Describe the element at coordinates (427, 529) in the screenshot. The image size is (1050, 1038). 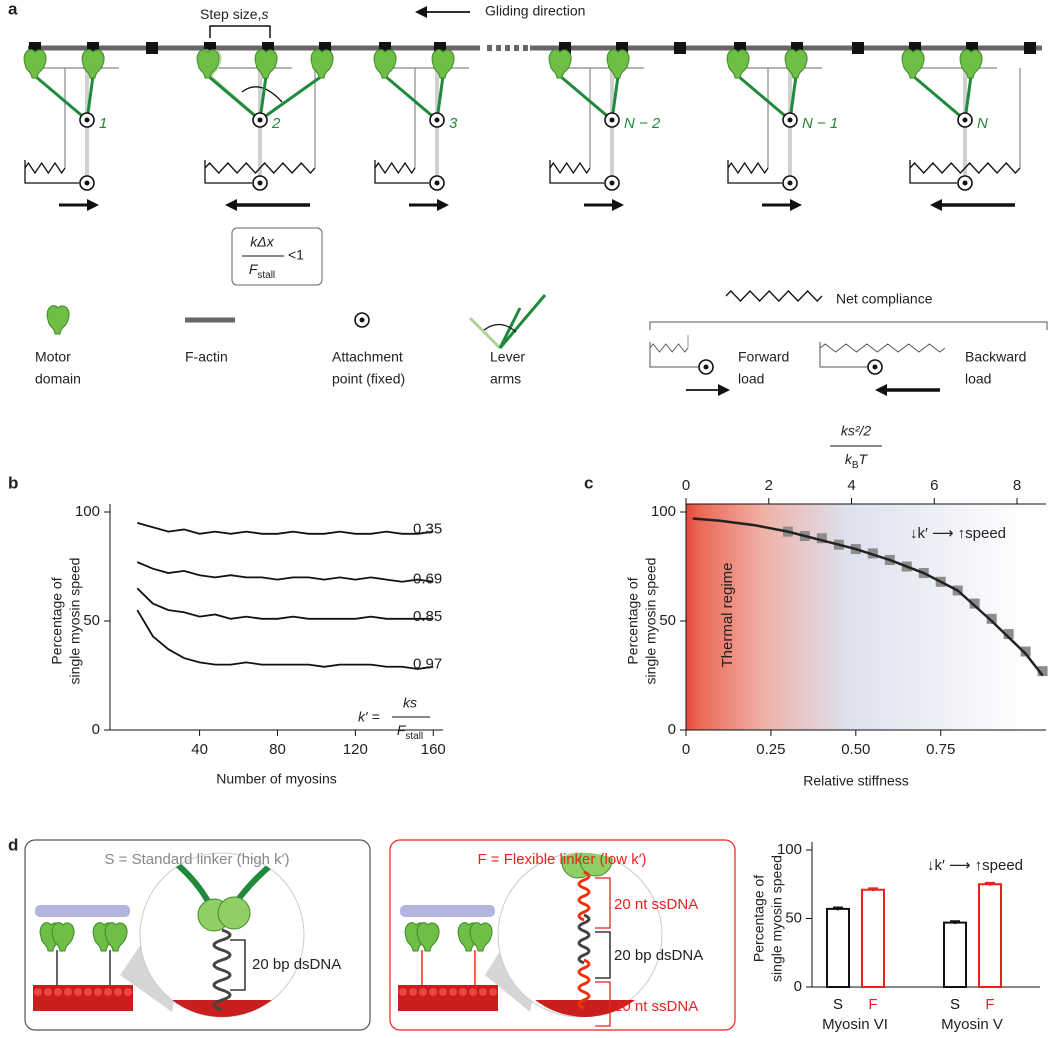
I see `series-label: 0.35` at that location.